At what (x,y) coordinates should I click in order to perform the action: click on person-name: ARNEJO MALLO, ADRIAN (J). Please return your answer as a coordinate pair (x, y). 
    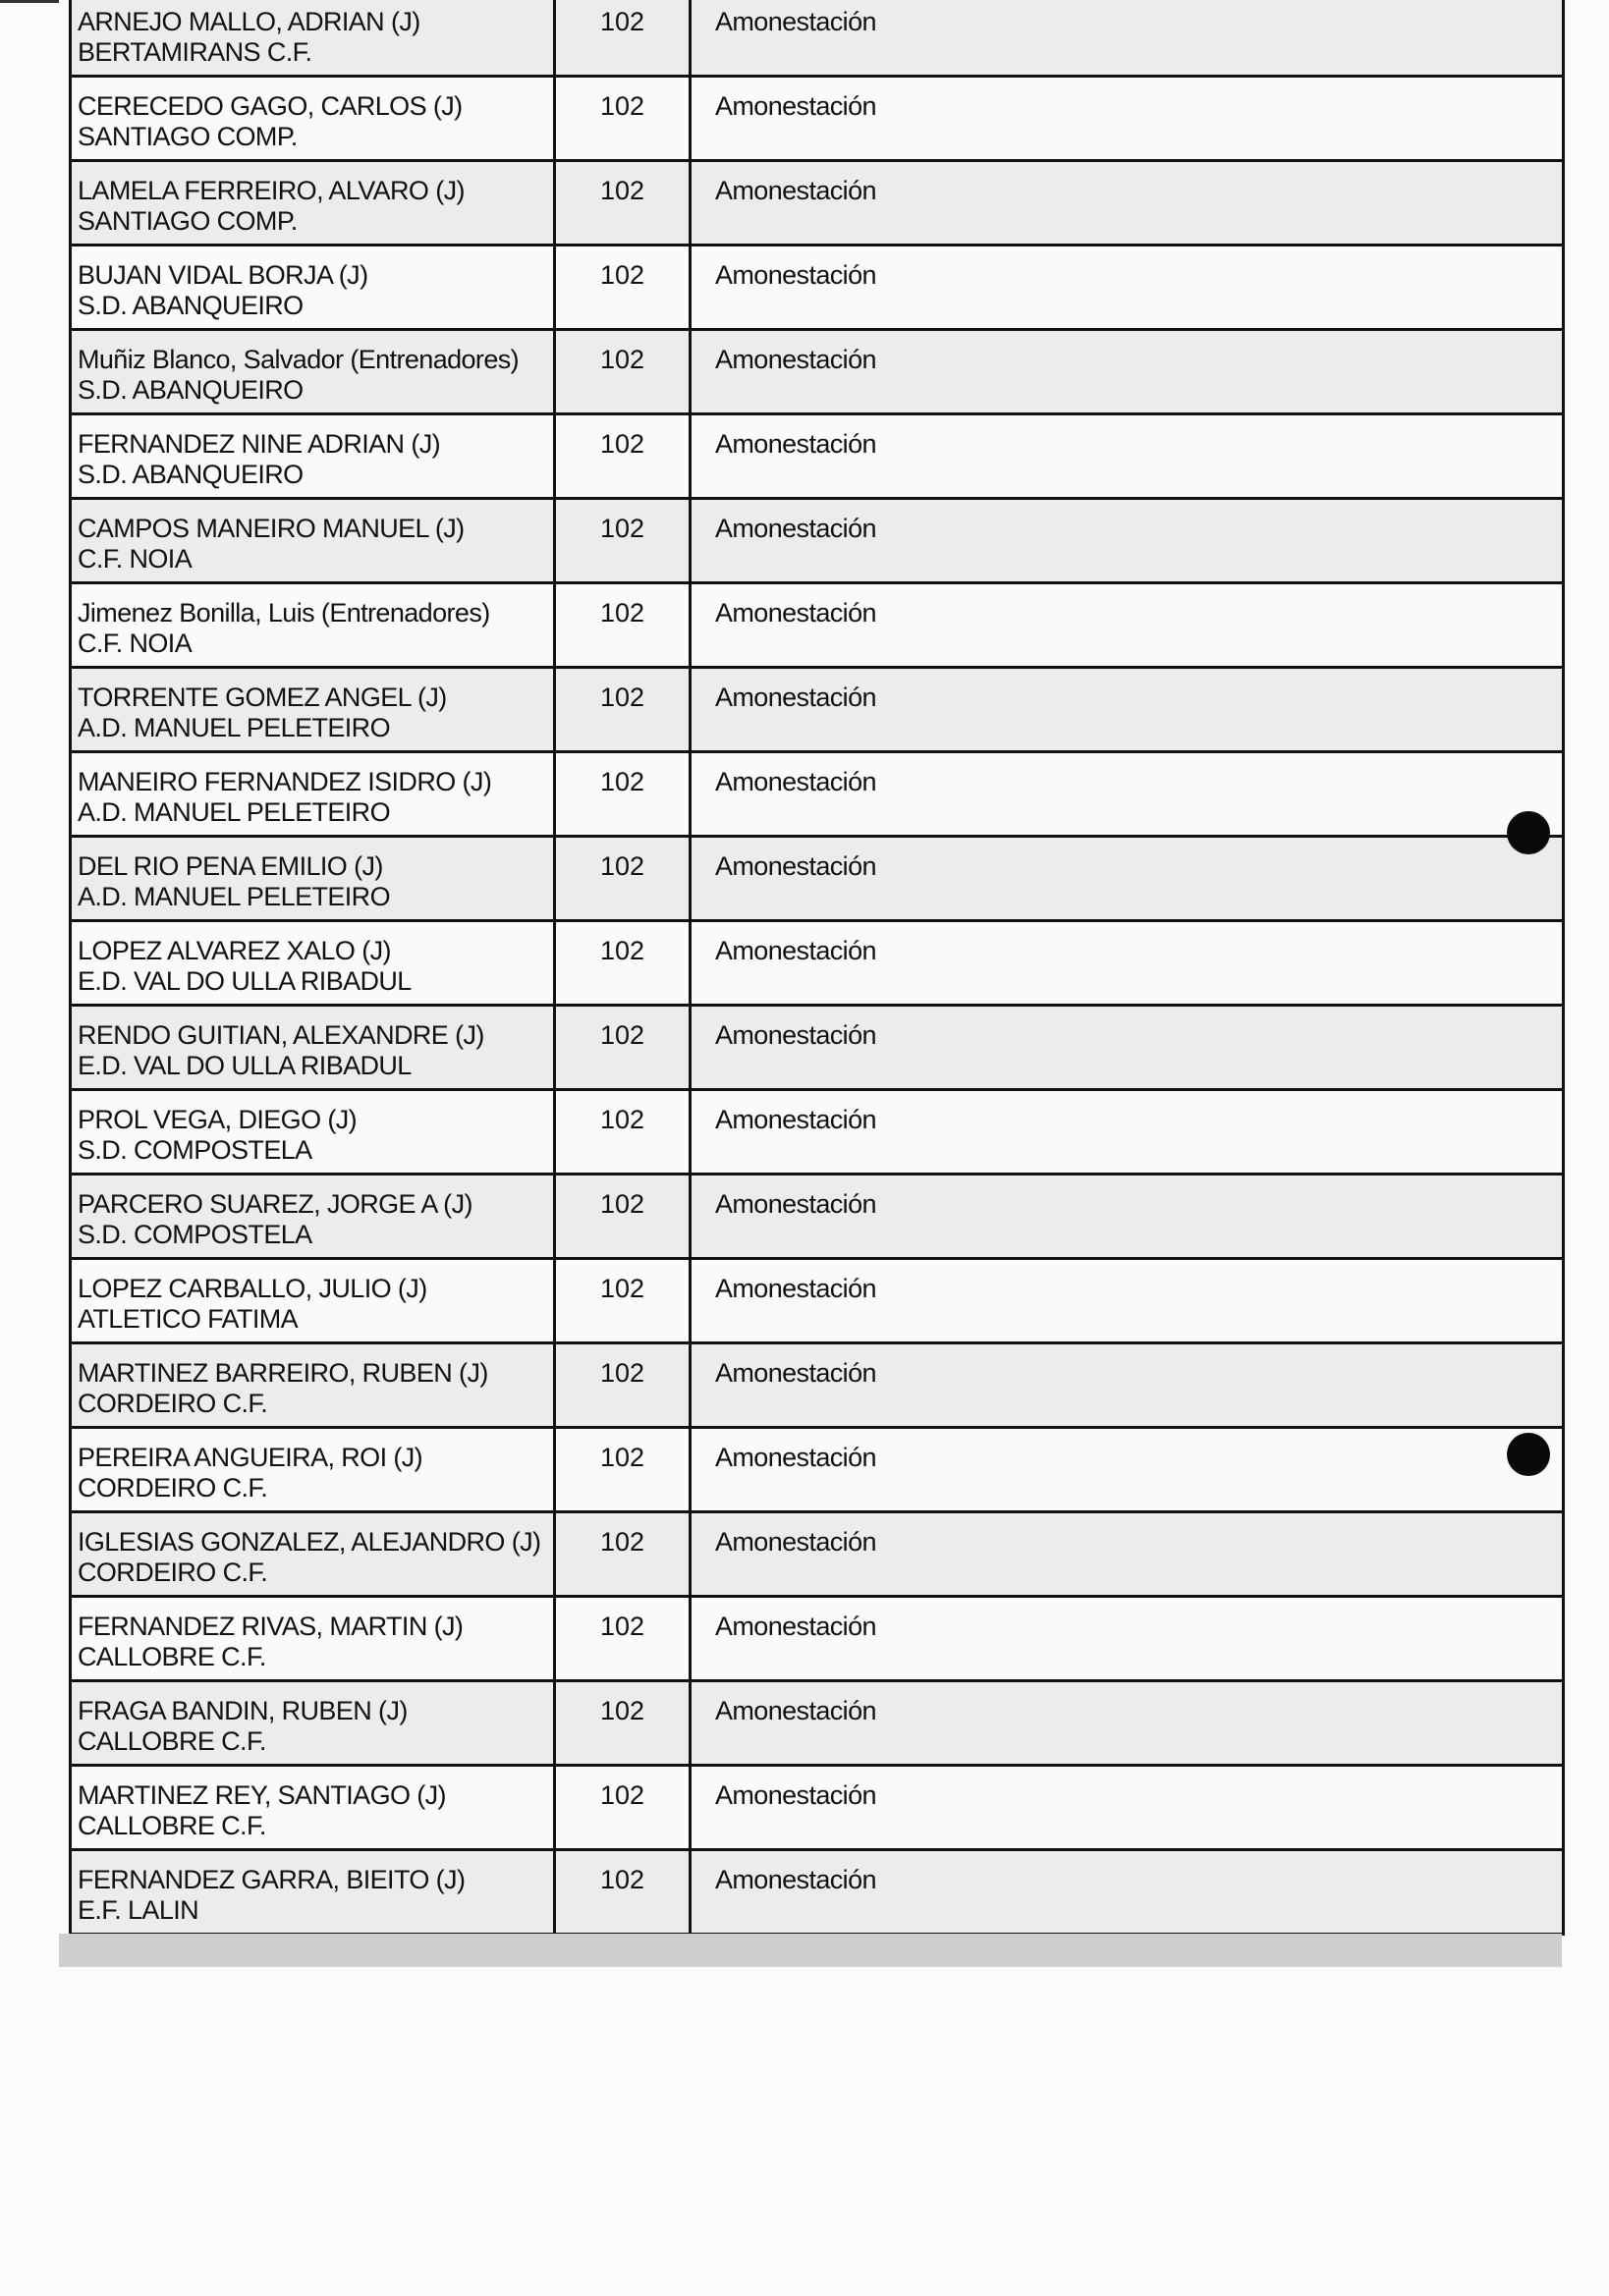
    Looking at the image, I should click on (249, 21).